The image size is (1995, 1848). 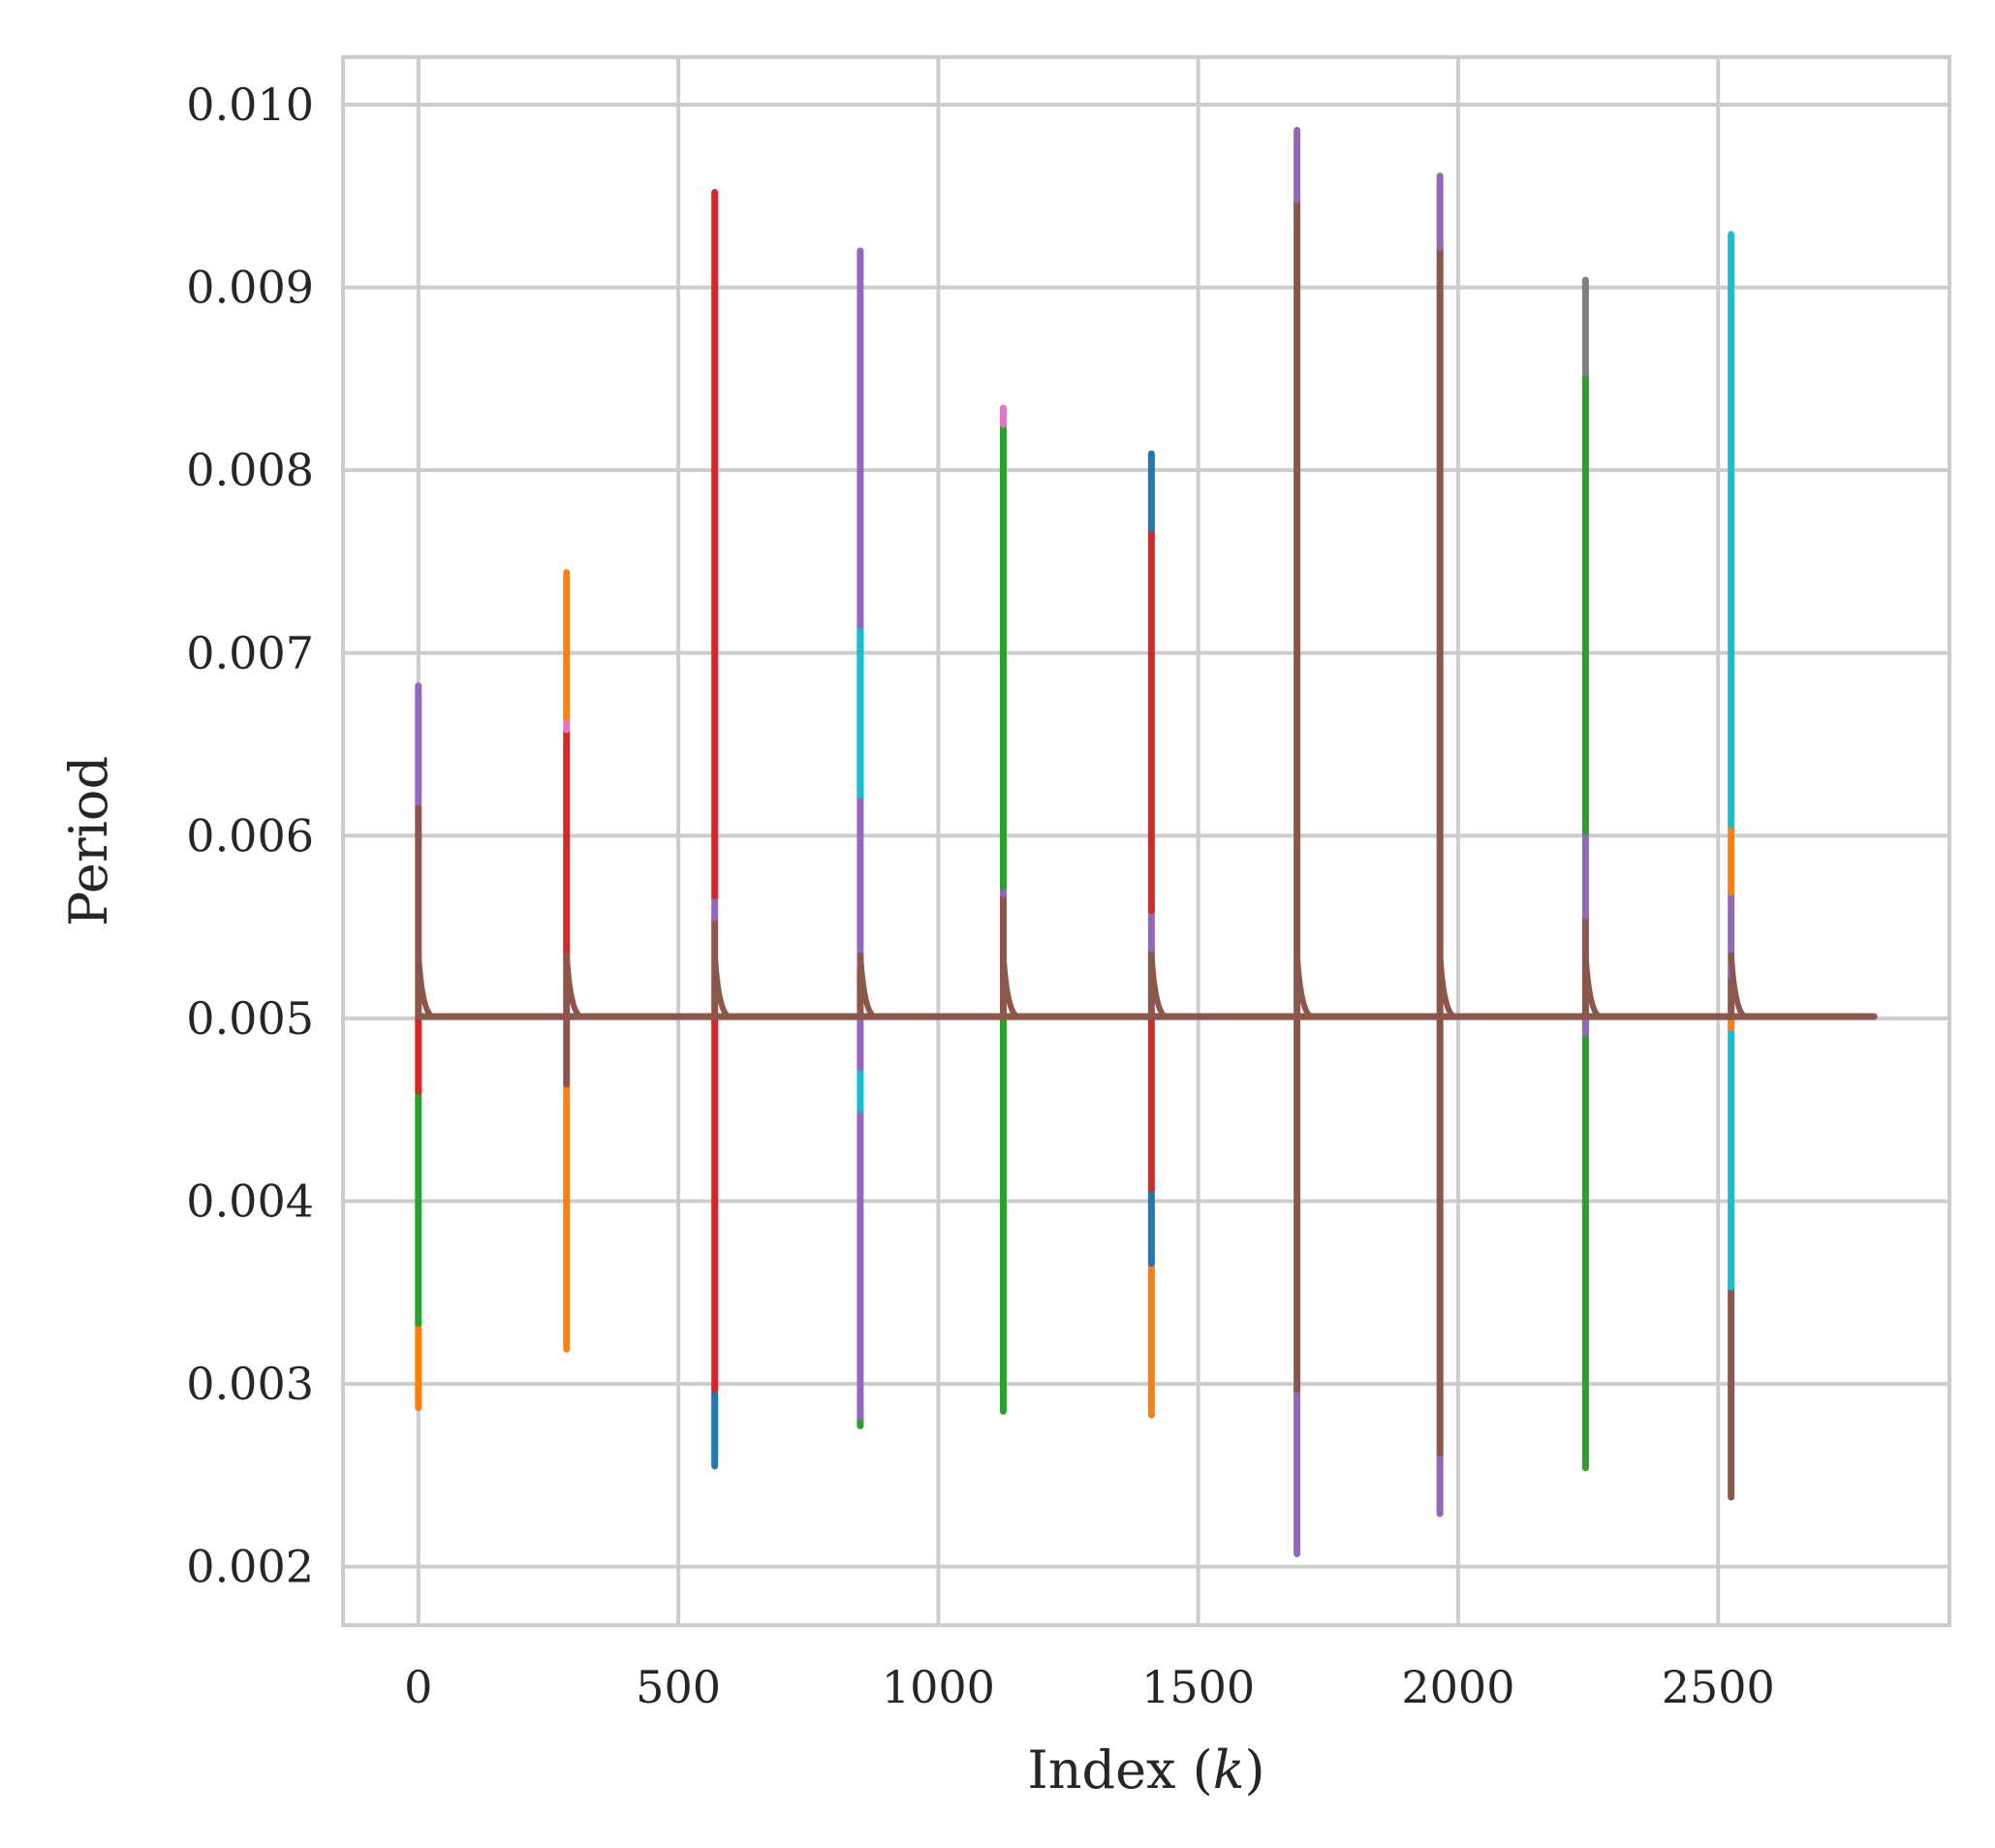 What do you see at coordinates (250, 104) in the screenshot?
I see `y-tick-label: 0.010` at bounding box center [250, 104].